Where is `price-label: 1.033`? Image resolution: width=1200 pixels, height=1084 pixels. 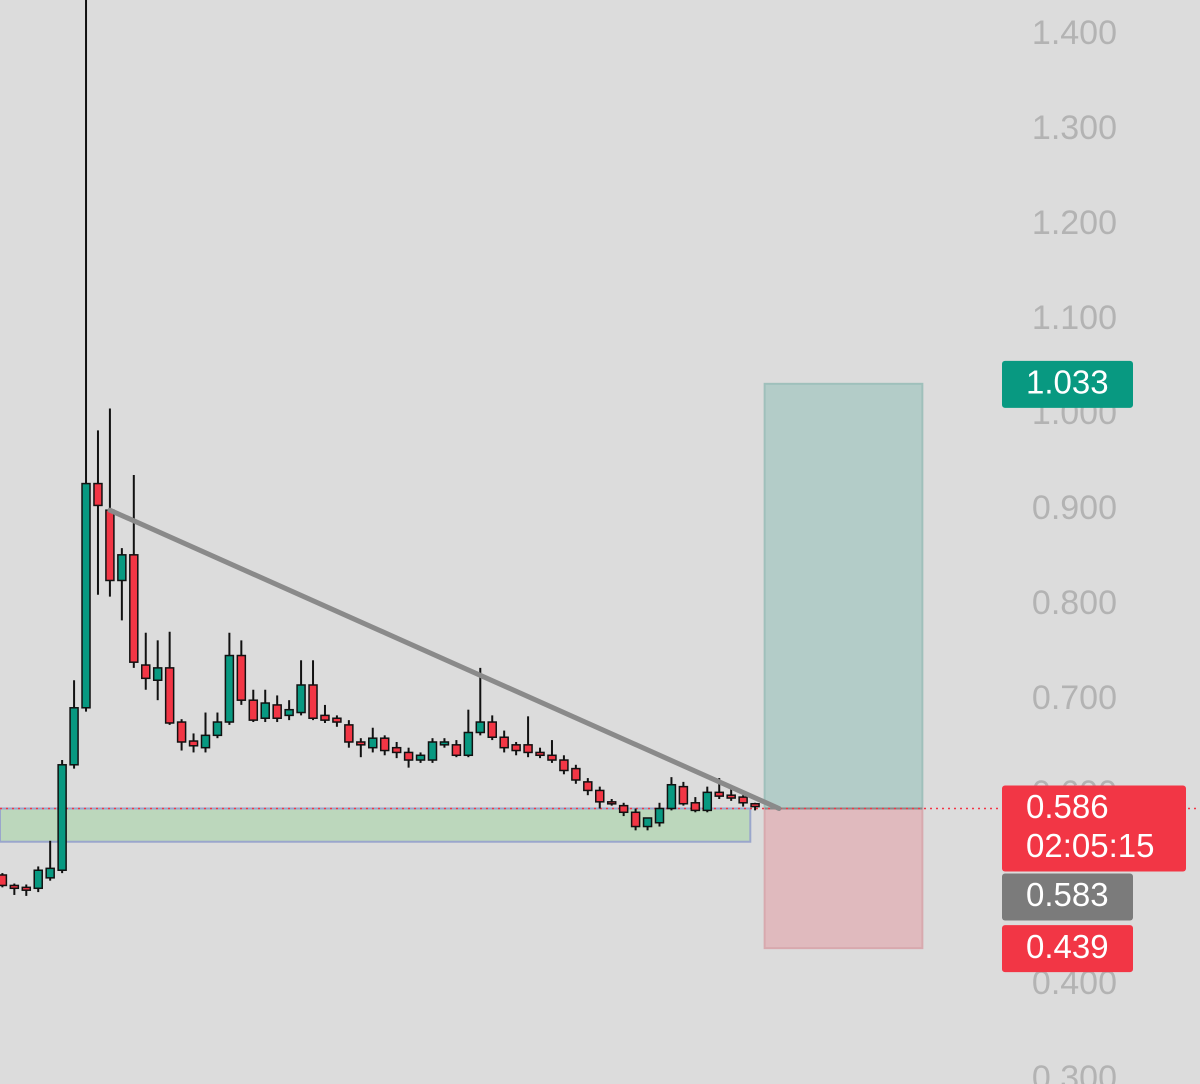 price-label: 1.033 is located at coordinates (1067, 382).